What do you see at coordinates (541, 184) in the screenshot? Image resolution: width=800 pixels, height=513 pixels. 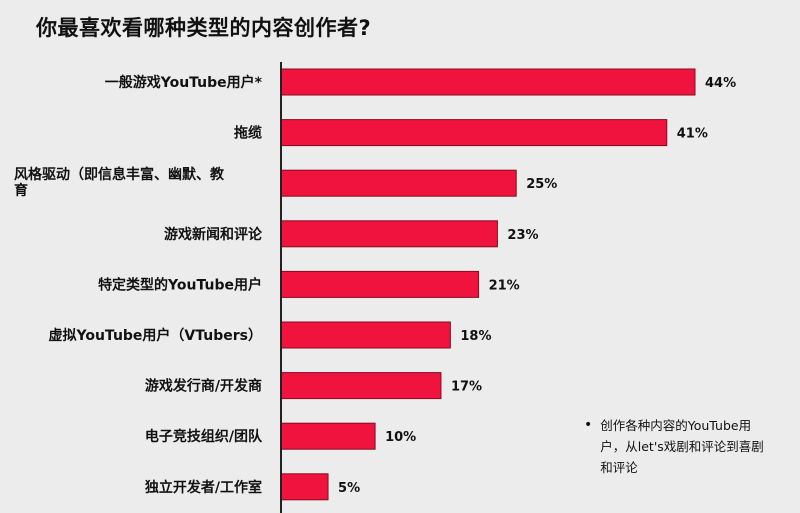 I see `value-label-2: 25%` at bounding box center [541, 184].